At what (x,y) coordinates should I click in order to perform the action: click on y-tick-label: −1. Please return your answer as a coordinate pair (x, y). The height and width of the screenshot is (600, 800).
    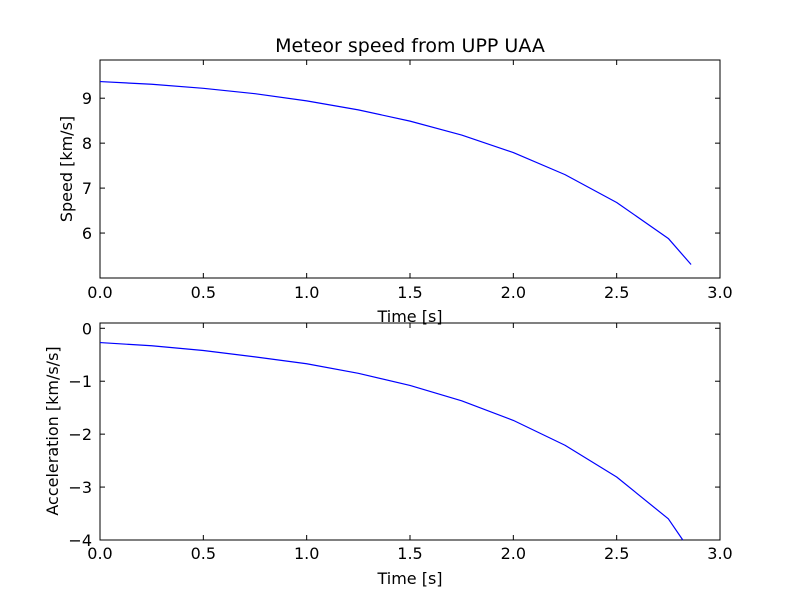
    Looking at the image, I should click on (80, 381).